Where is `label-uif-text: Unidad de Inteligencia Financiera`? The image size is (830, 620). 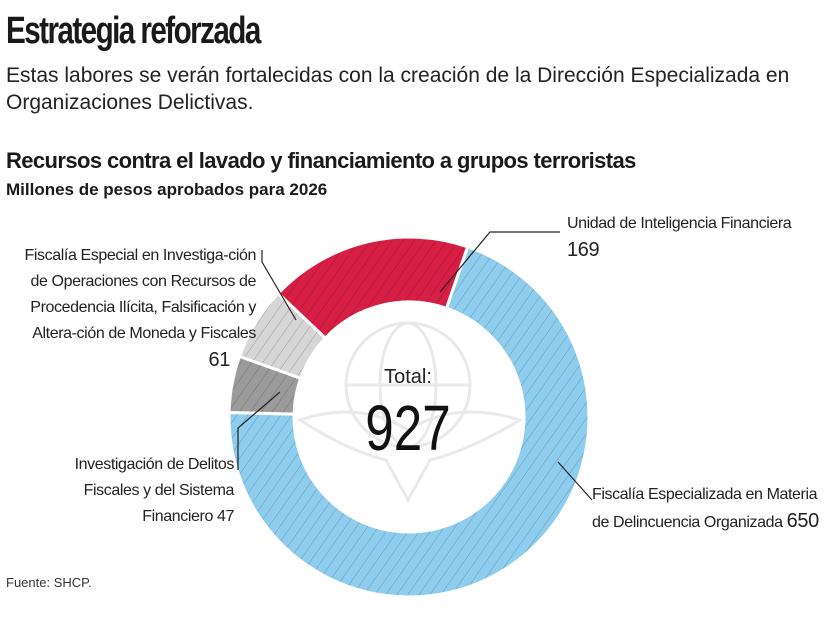 label-uif-text: Unidad de Inteligencia Financiera is located at coordinates (679, 223).